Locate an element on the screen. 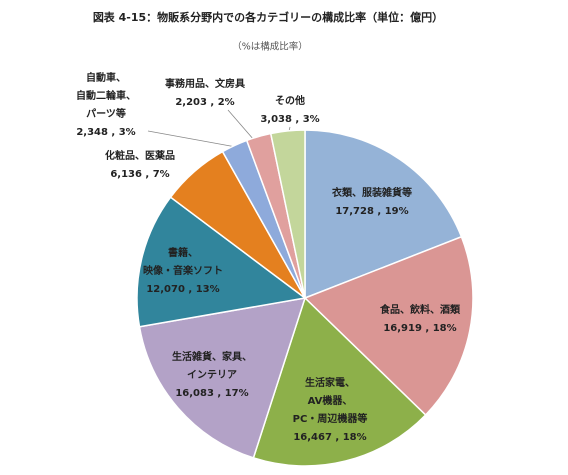  slice-label: 生活雑貨、家具、 is located at coordinates (212, 356).